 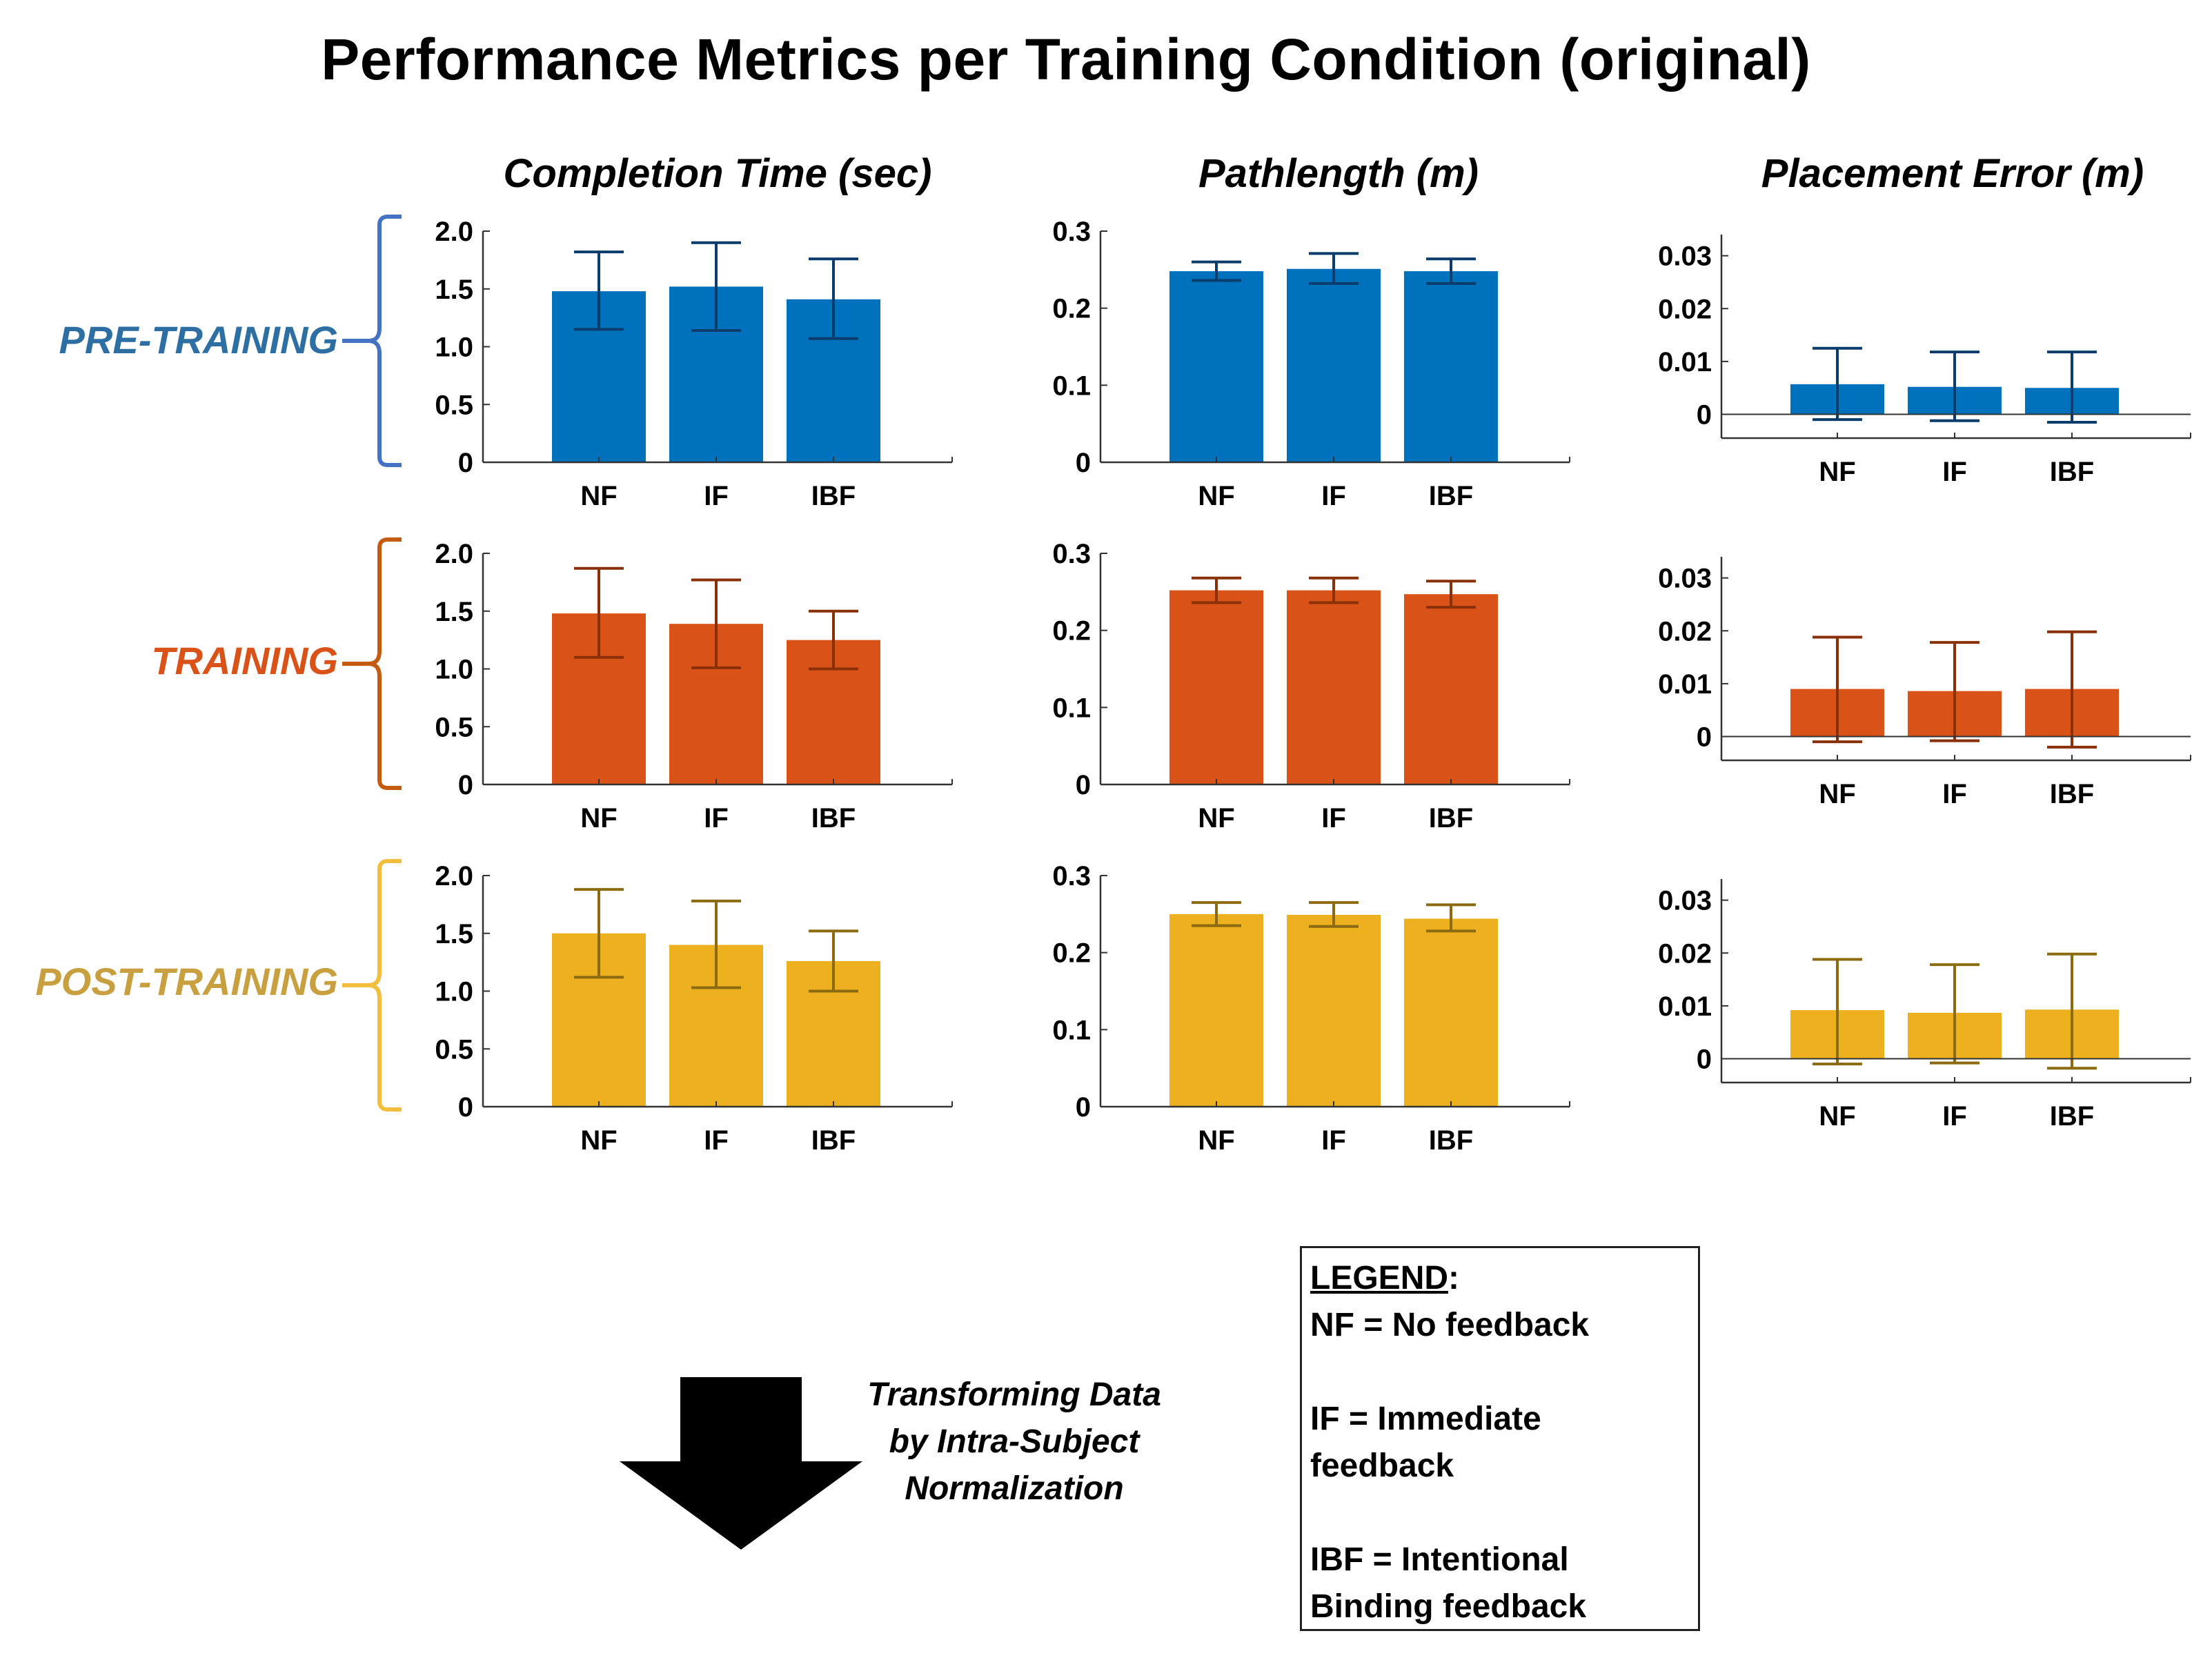 What do you see at coordinates (1924, 1005) in the screenshot?
I see `chart-panel-2-2: NF IF IBF 0 0.01 0.02 0.03` at bounding box center [1924, 1005].